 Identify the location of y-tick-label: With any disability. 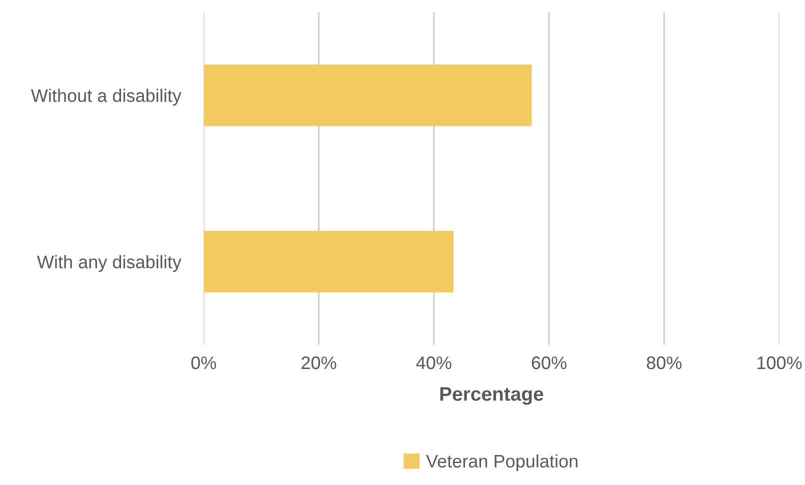
(109, 263).